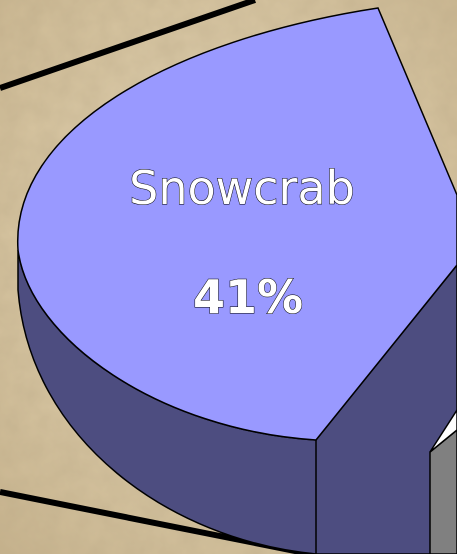 The height and width of the screenshot is (554, 457). What do you see at coordinates (242, 188) in the screenshot?
I see `slice-label: Snowcrab` at bounding box center [242, 188].